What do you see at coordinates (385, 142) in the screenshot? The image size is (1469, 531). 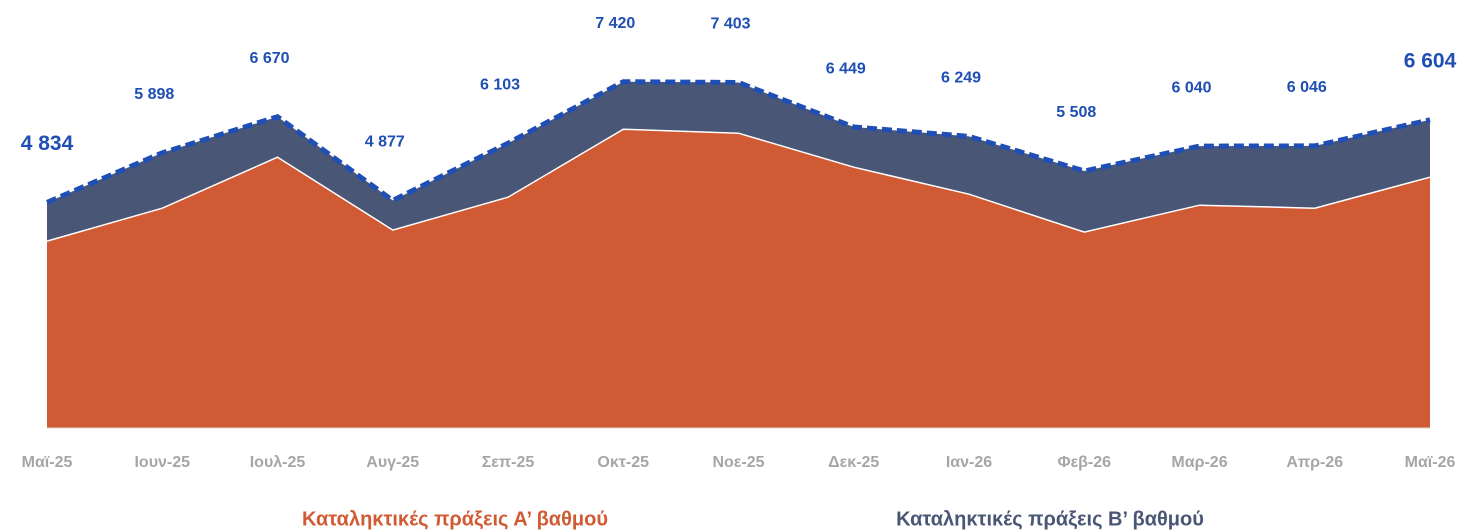 I see `value-label: 4 877` at bounding box center [385, 142].